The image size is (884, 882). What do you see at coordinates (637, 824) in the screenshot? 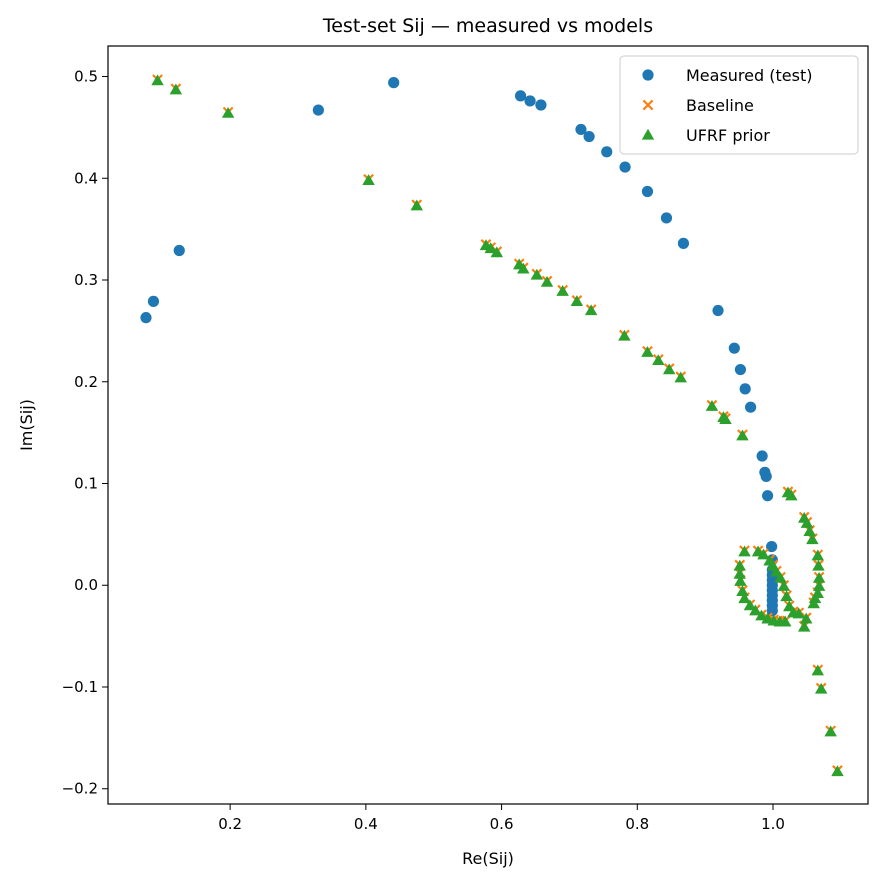
I see `x-tick-label: 0.8` at bounding box center [637, 824].